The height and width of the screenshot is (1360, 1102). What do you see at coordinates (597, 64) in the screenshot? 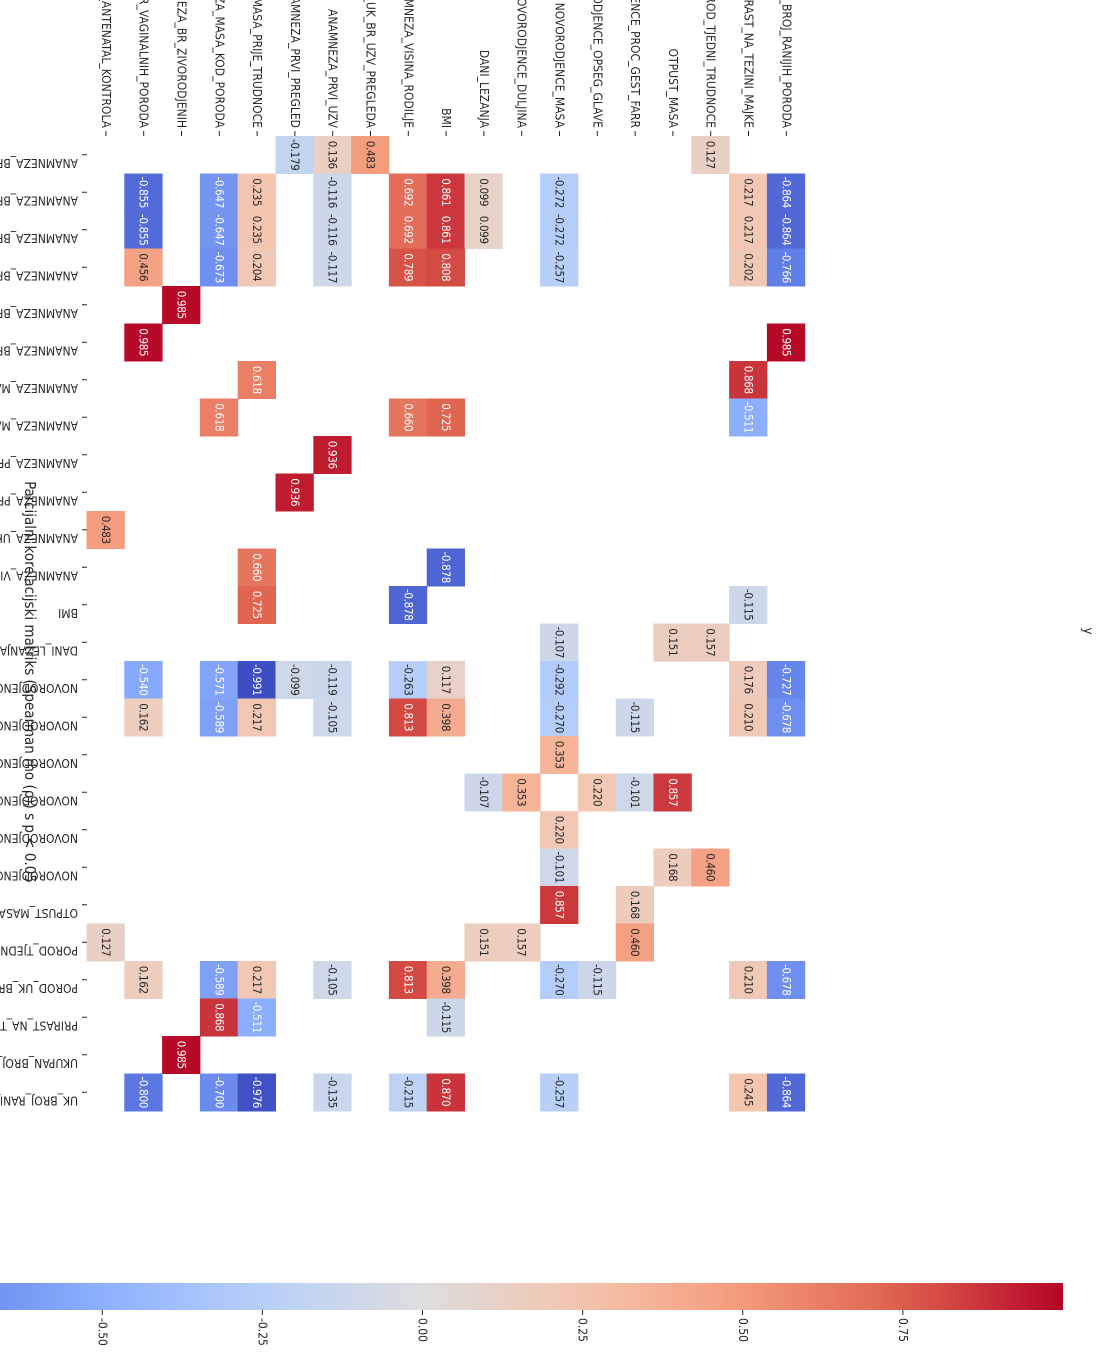
I see `y-tick-label: NOVORODJENCE_OPSEG_GLAVE` at bounding box center [597, 64].